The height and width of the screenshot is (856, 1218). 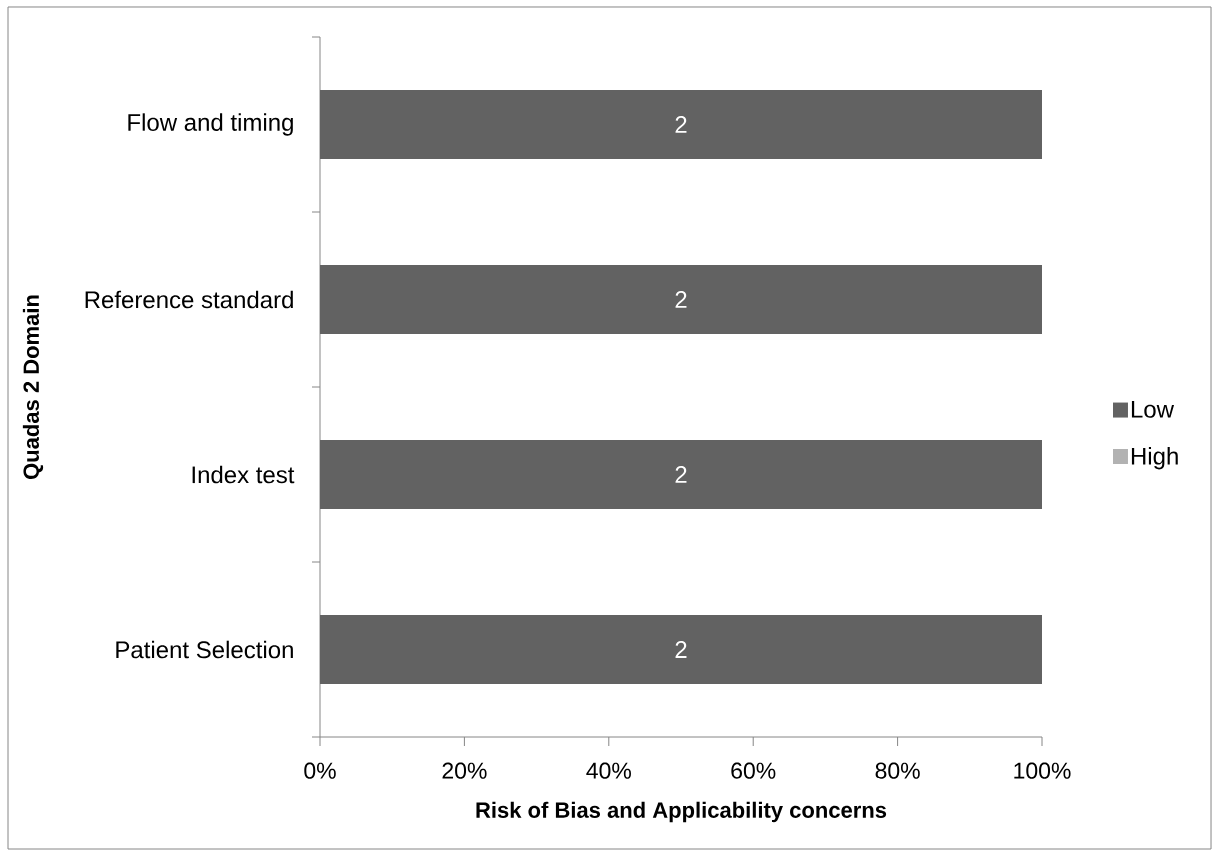 What do you see at coordinates (897, 770) in the screenshot?
I see `x-tick-label: 80%` at bounding box center [897, 770].